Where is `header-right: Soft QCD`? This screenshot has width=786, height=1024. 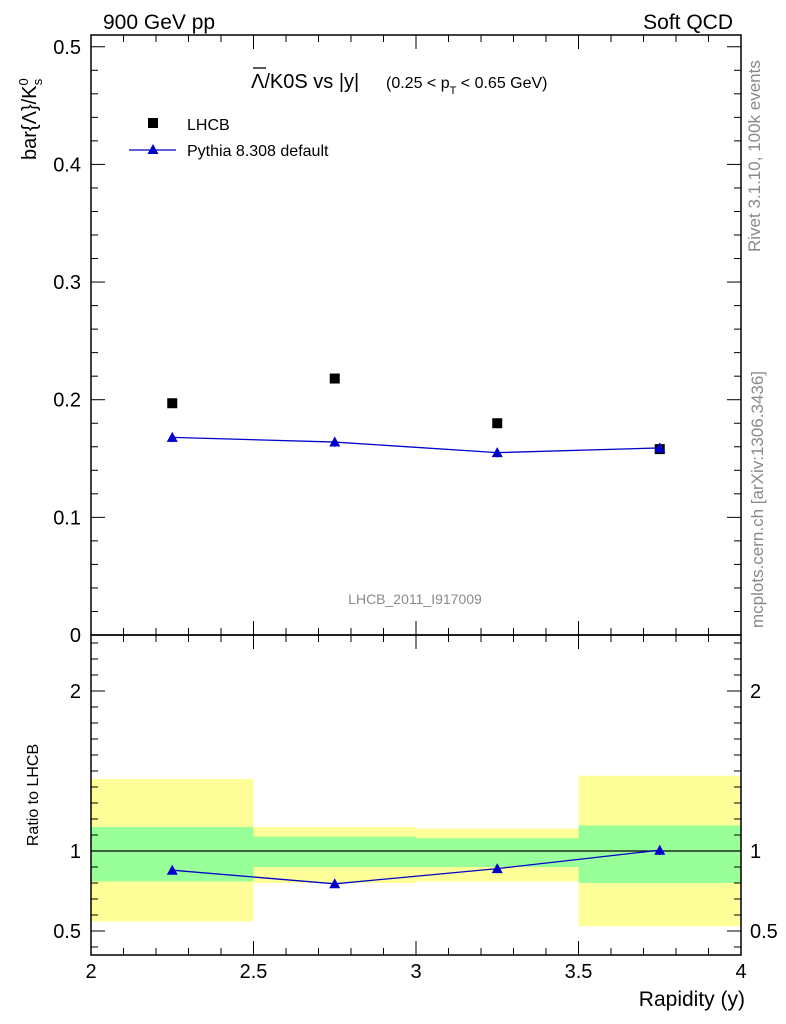
header-right: Soft QCD is located at coordinates (688, 22).